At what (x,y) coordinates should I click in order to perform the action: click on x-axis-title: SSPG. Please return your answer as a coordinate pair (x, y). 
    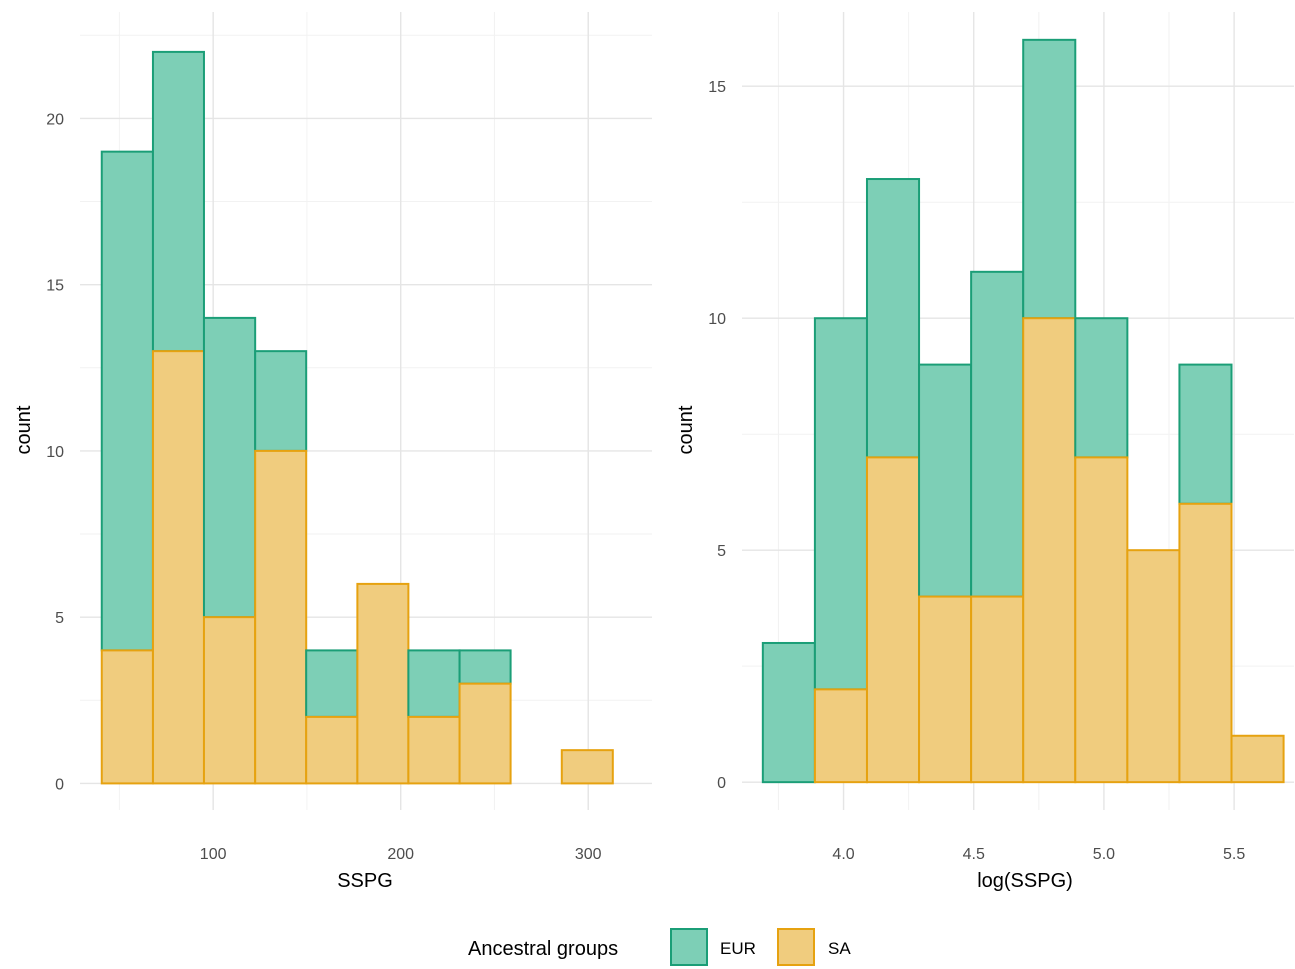
    Looking at the image, I should click on (365, 881).